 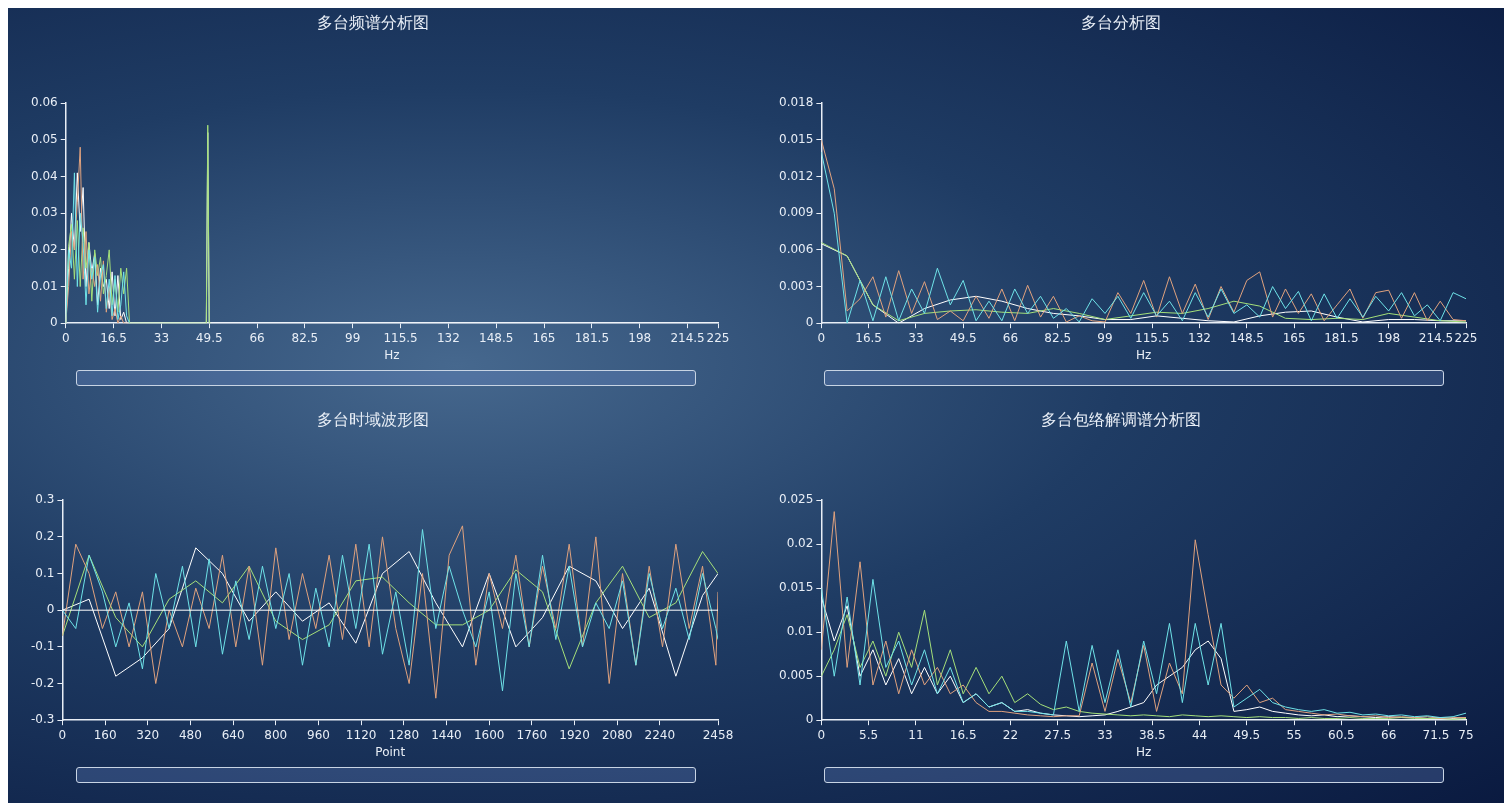 I want to click on y-tick-label: 0.04, so click(x=44, y=175).